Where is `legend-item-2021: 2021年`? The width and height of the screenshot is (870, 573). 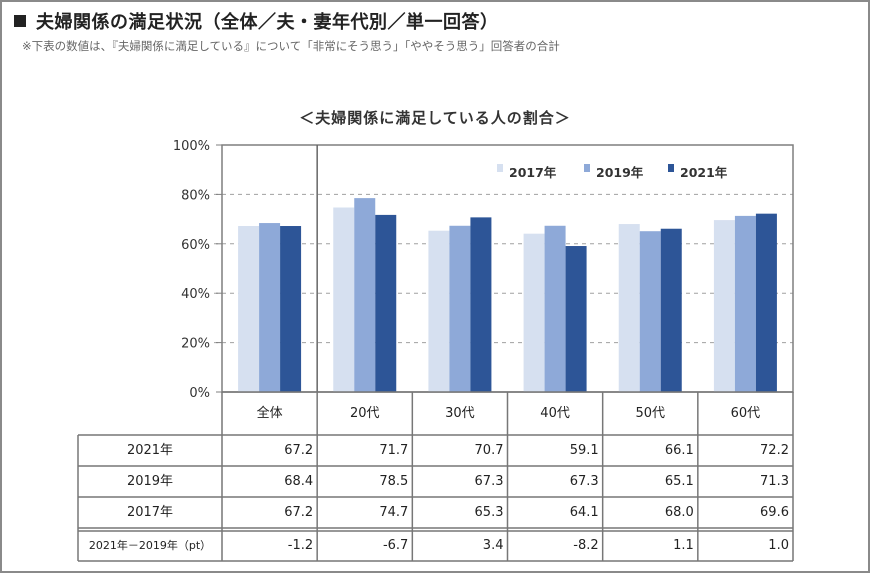 legend-item-2021: 2021年 is located at coordinates (697, 171).